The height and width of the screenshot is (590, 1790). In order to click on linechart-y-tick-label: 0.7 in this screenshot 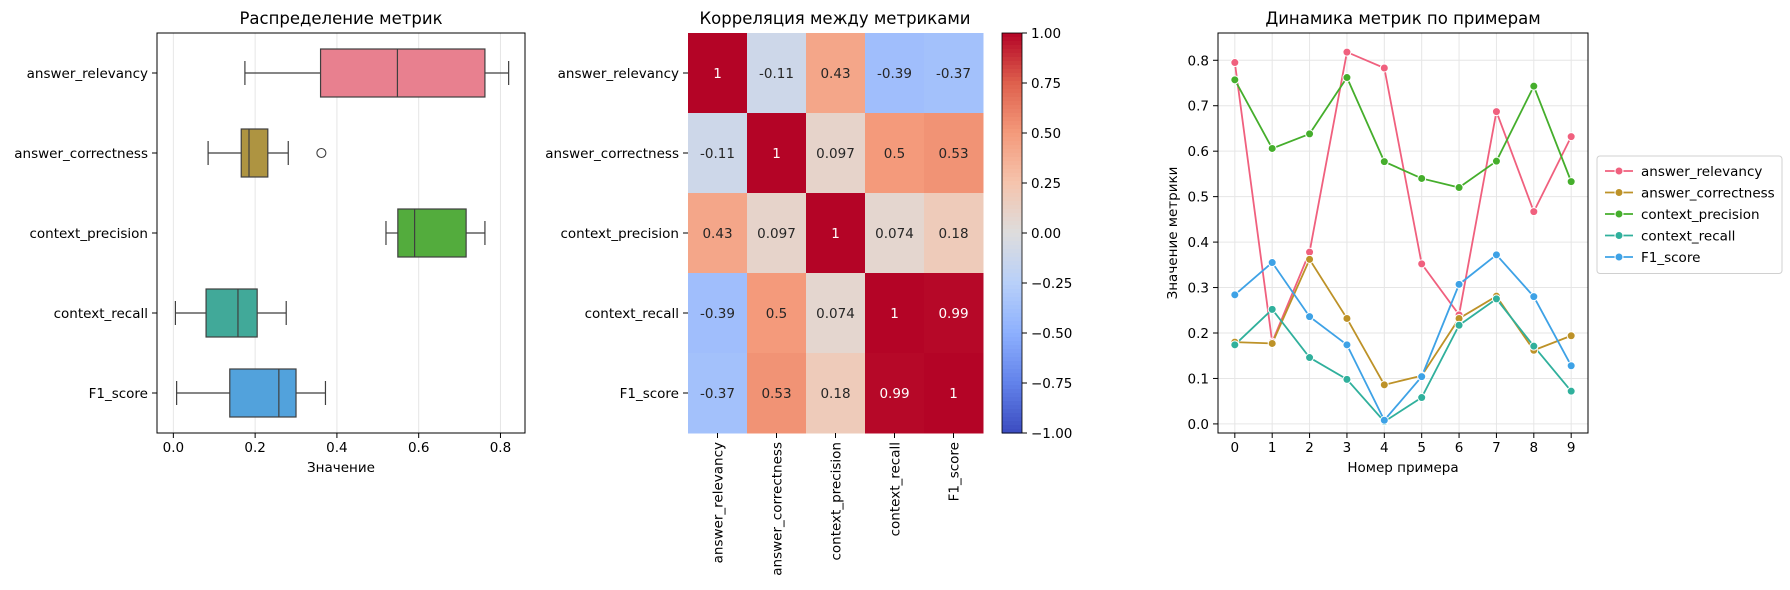, I will do `click(1198, 107)`.